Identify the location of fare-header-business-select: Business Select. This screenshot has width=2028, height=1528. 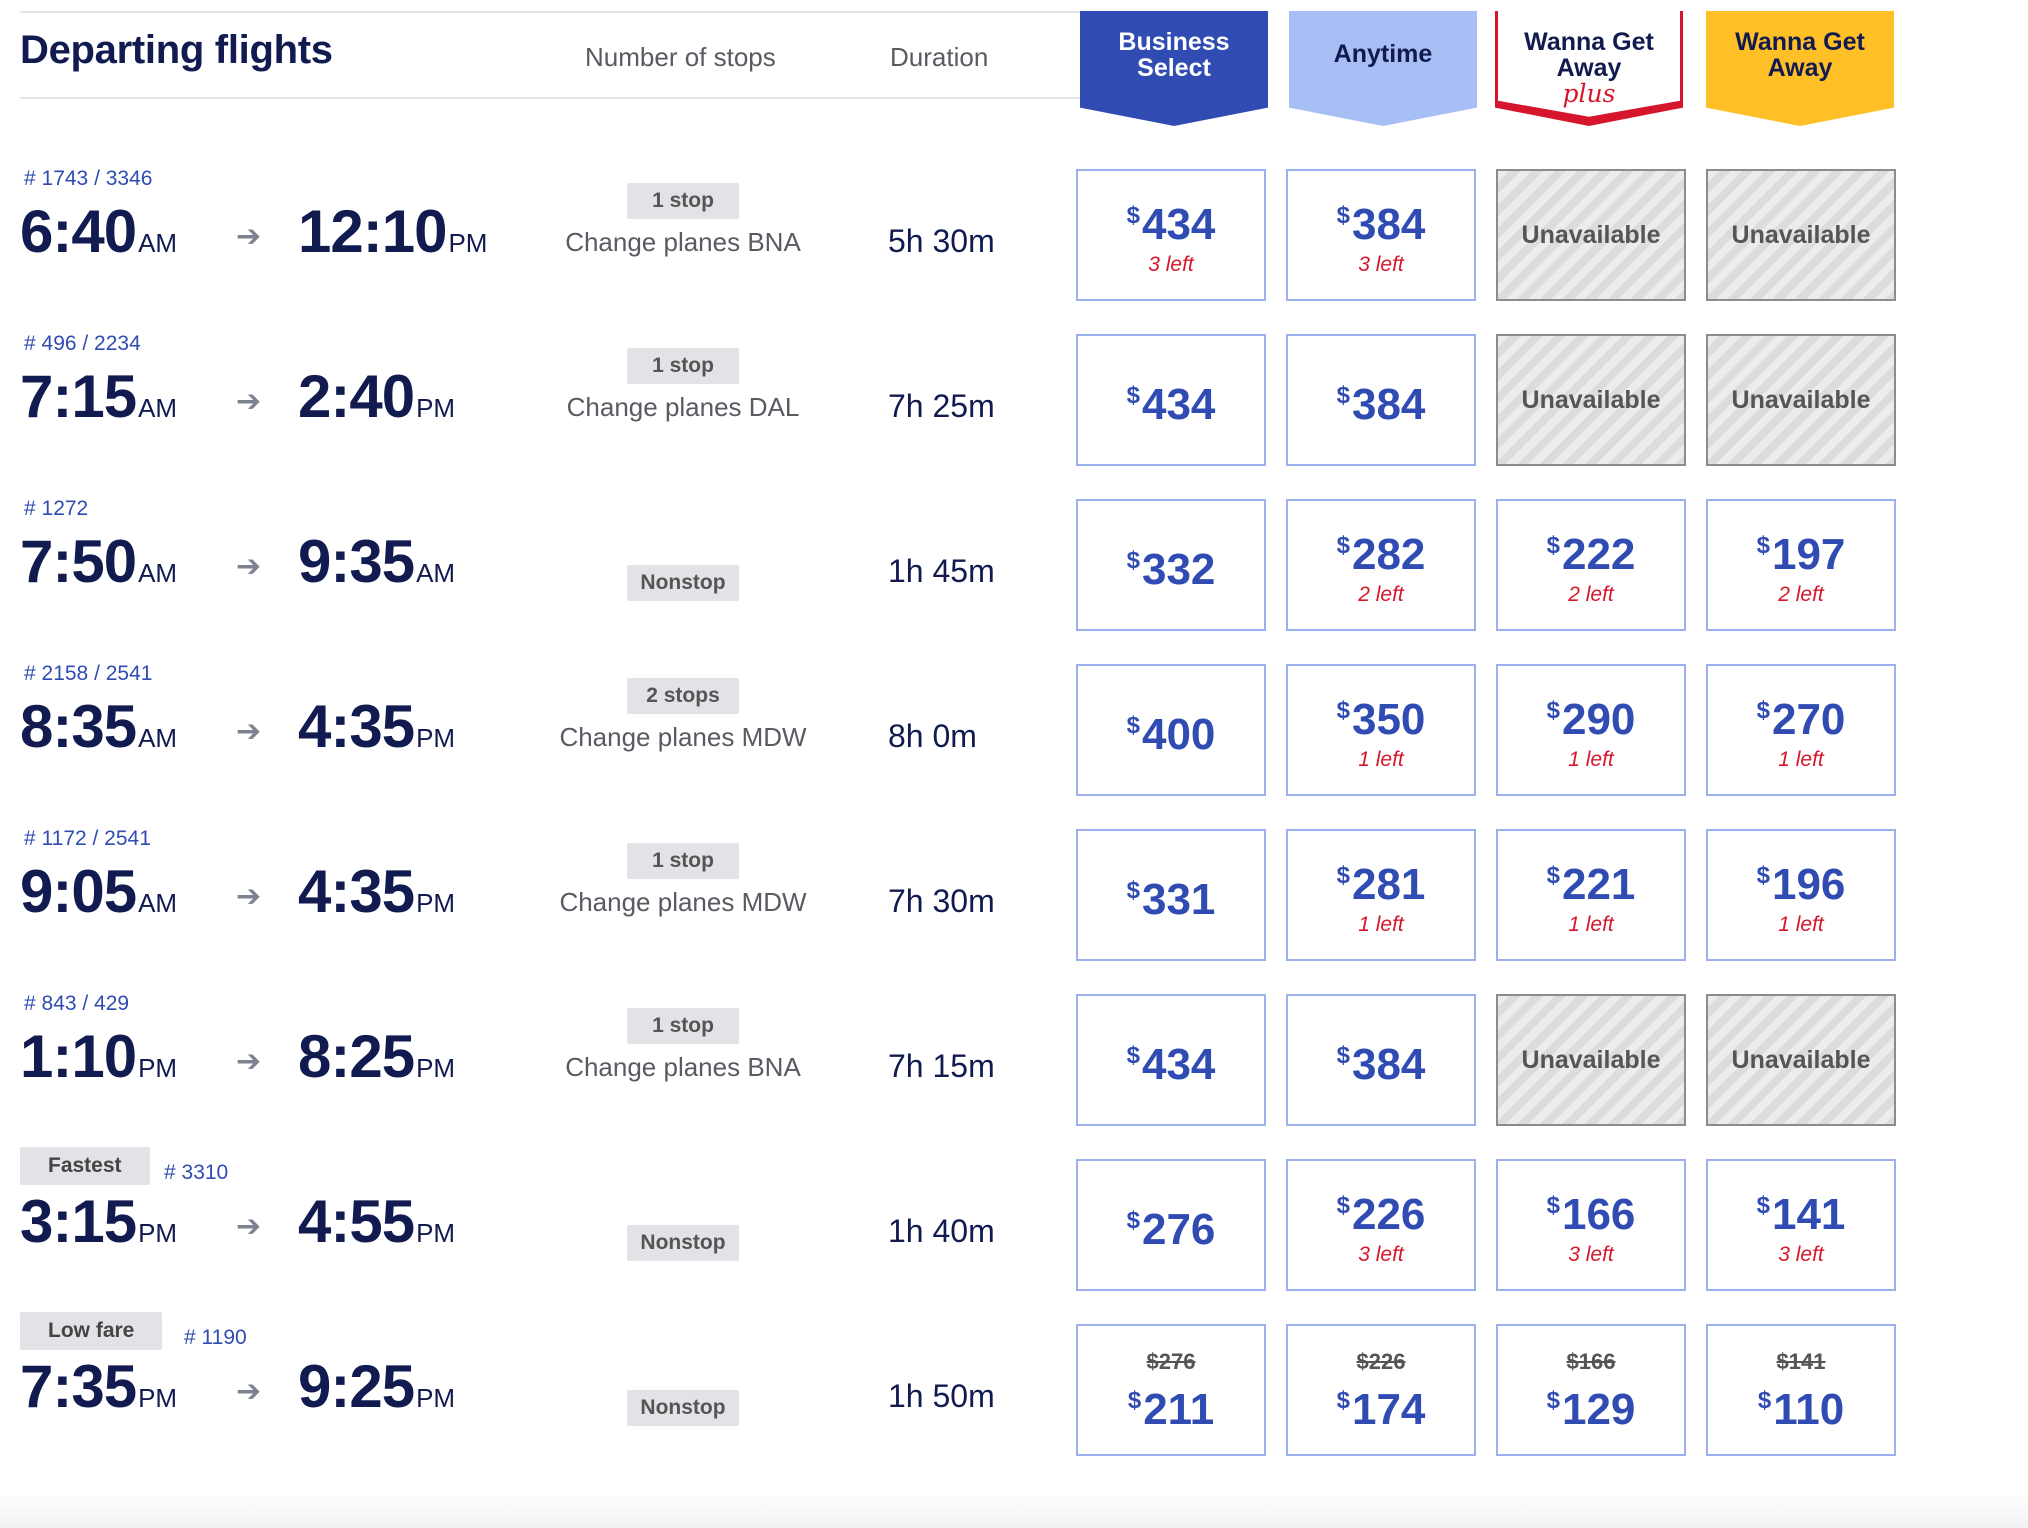
(1174, 68).